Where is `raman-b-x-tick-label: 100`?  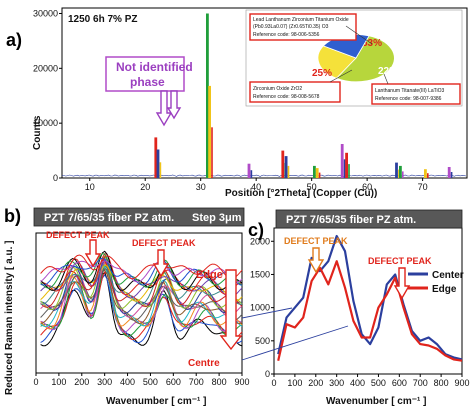
raman-b-x-tick-label: 100 is located at coordinates (58, 382).